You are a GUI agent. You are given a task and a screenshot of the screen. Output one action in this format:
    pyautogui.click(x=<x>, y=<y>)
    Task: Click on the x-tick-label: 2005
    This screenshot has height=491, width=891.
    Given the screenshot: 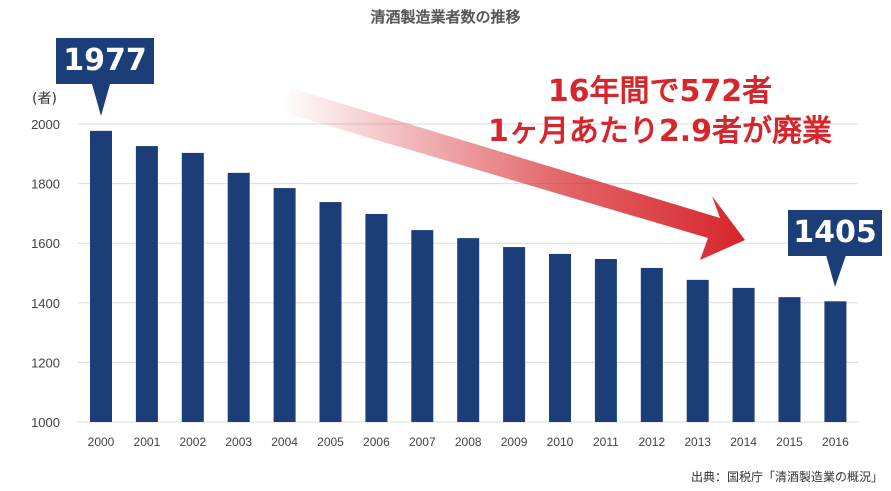 What is the action you would take?
    pyautogui.click(x=330, y=442)
    